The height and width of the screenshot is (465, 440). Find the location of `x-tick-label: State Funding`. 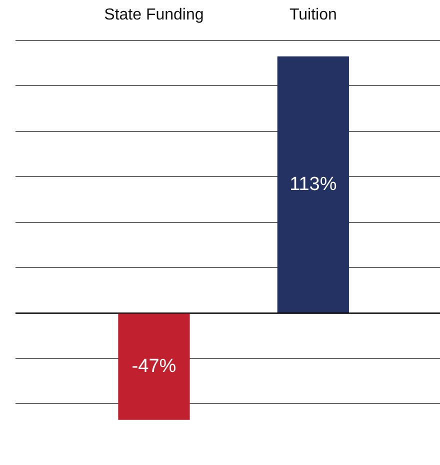

x-tick-label: State Funding is located at coordinates (154, 15).